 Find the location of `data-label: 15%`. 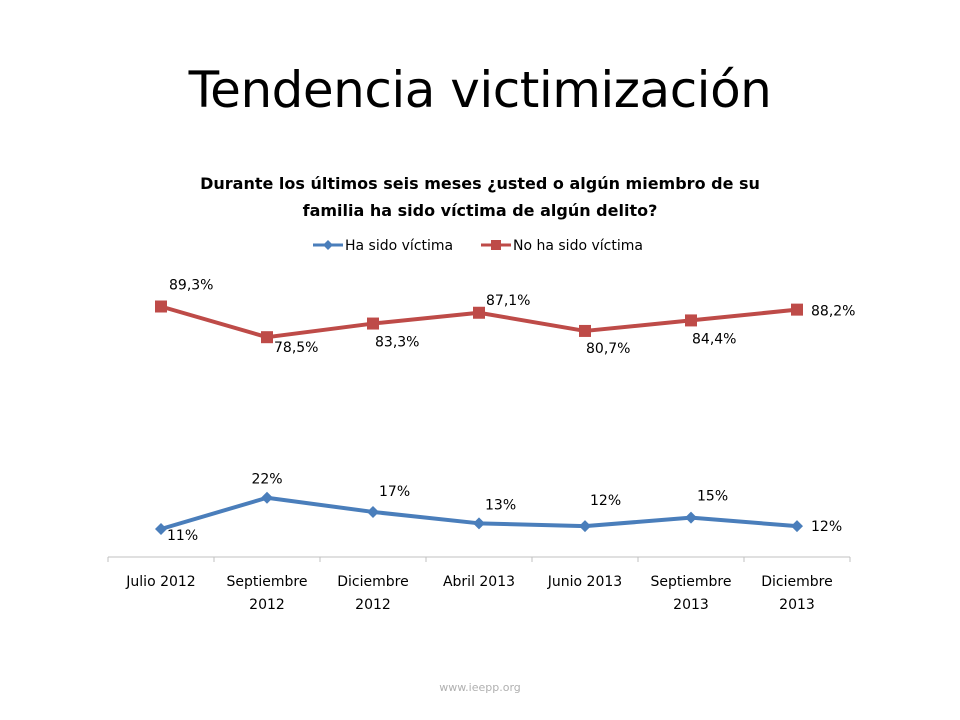

data-label: 15% is located at coordinates (712, 497).